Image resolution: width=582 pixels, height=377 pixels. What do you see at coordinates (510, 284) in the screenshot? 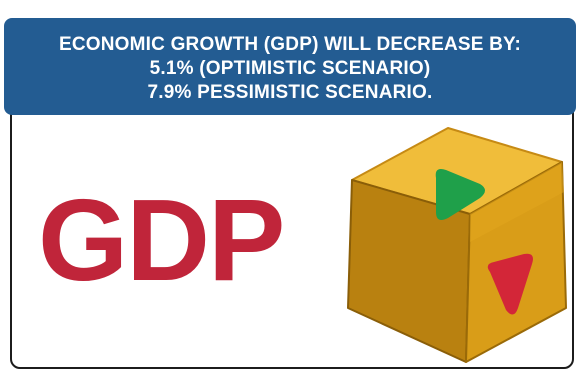
I see `red-triangle-icon` at bounding box center [510, 284].